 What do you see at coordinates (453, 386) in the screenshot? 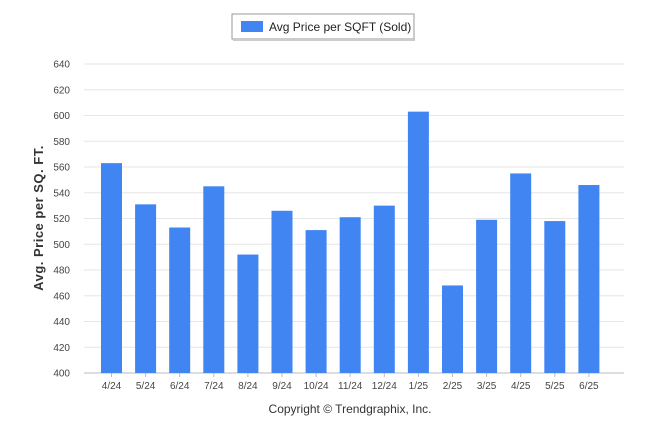
I see `x-tick-label: 2/25` at bounding box center [453, 386].